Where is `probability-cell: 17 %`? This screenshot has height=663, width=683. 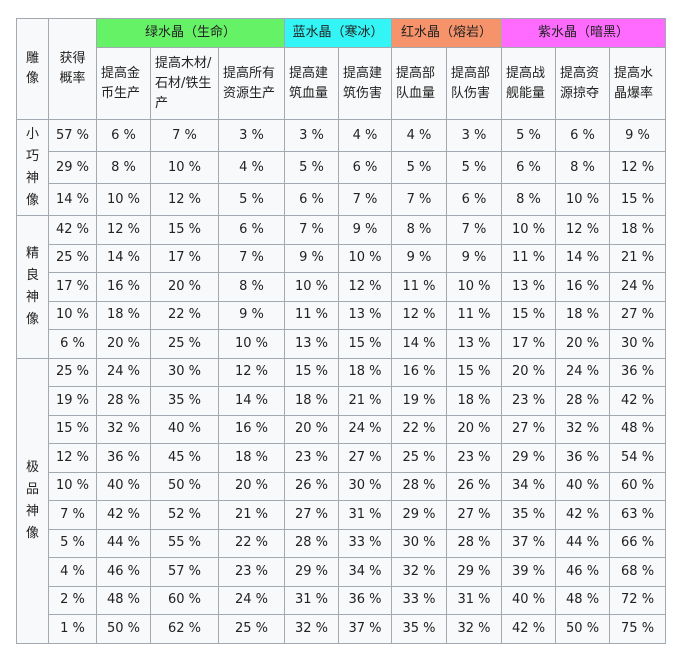 probability-cell: 17 % is located at coordinates (72, 287).